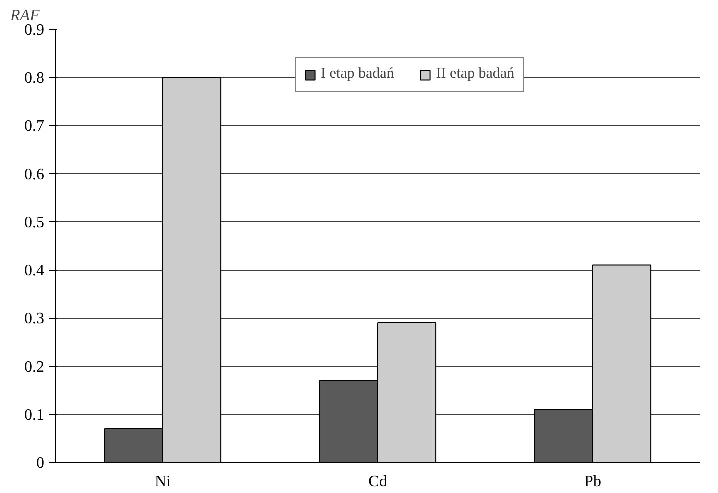  I want to click on x-tick-label: Pb, so click(593, 482).